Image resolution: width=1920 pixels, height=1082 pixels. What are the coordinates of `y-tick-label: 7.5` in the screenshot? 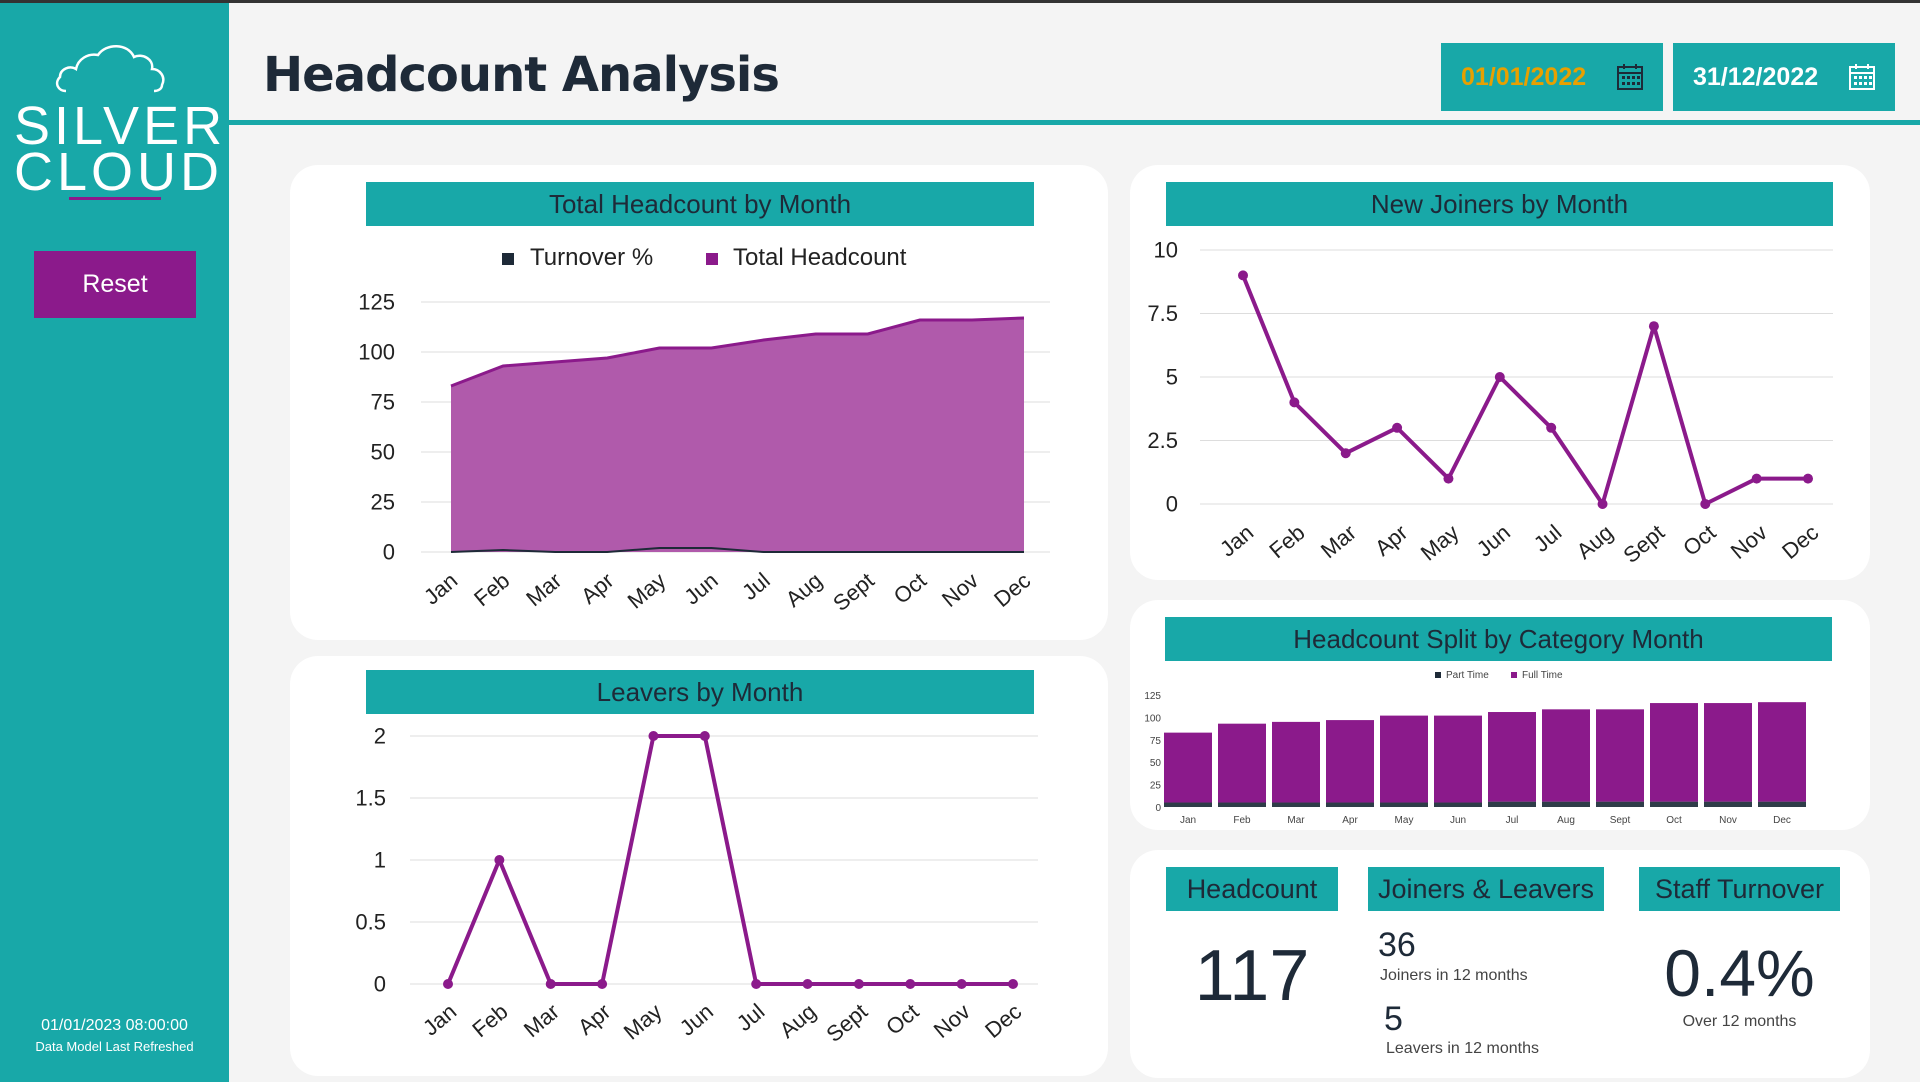 It's located at (1162, 313).